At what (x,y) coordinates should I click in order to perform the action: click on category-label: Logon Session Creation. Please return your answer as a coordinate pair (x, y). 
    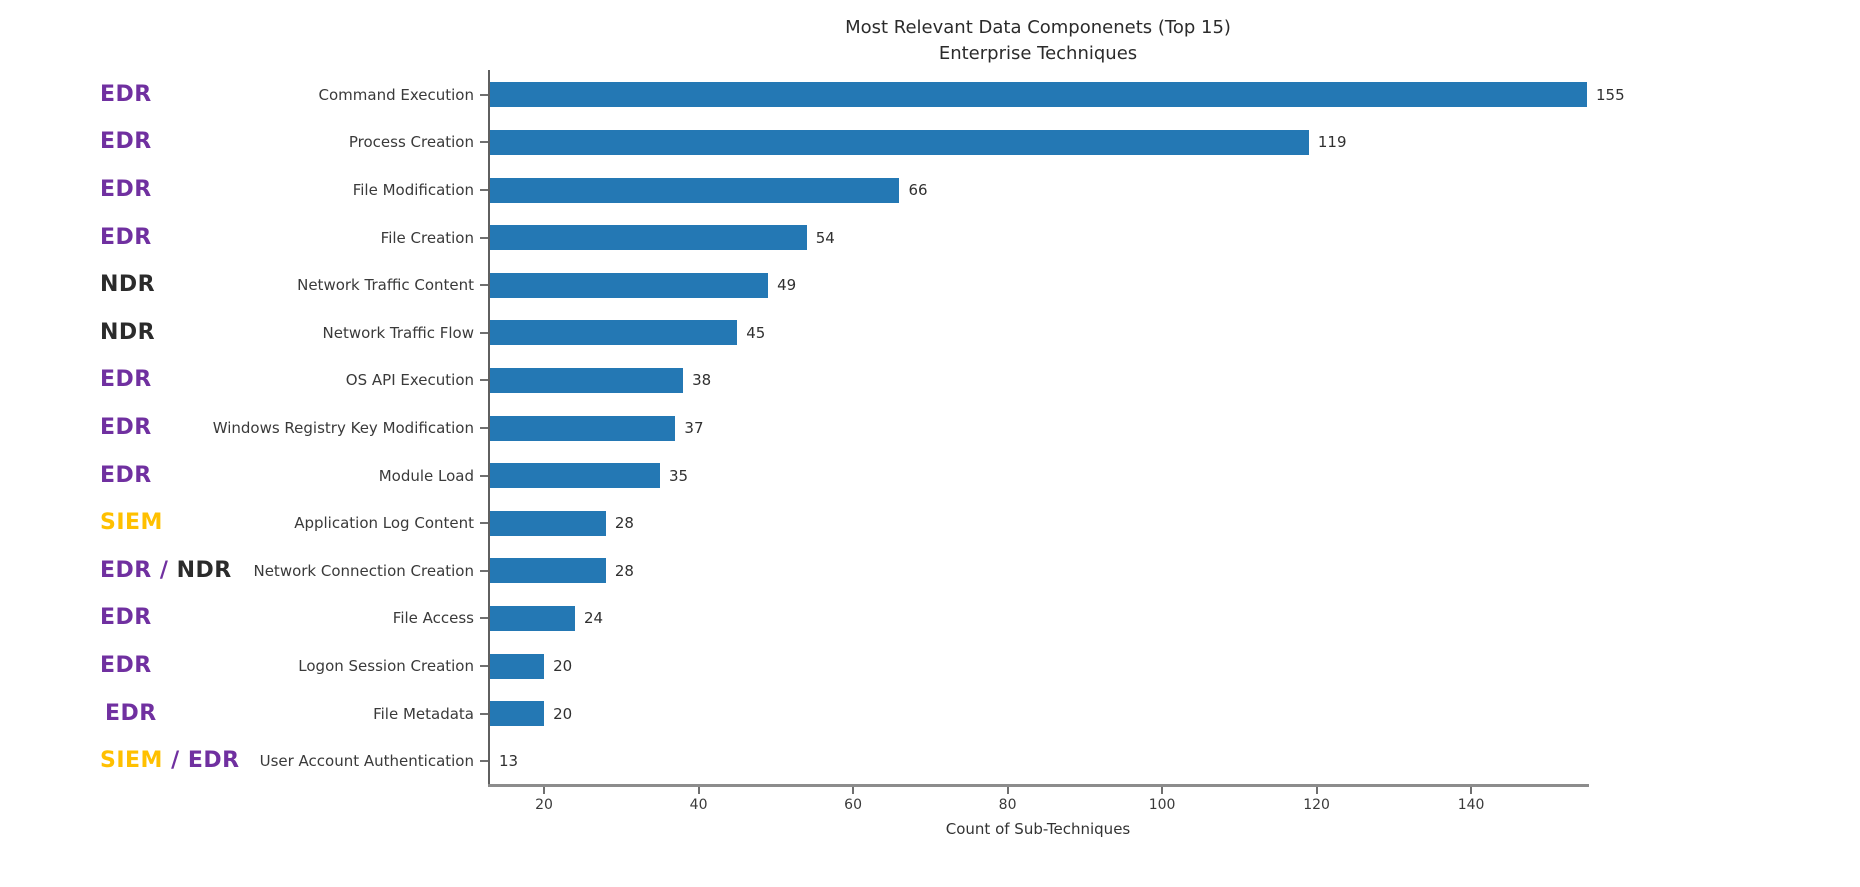
    Looking at the image, I should click on (386, 666).